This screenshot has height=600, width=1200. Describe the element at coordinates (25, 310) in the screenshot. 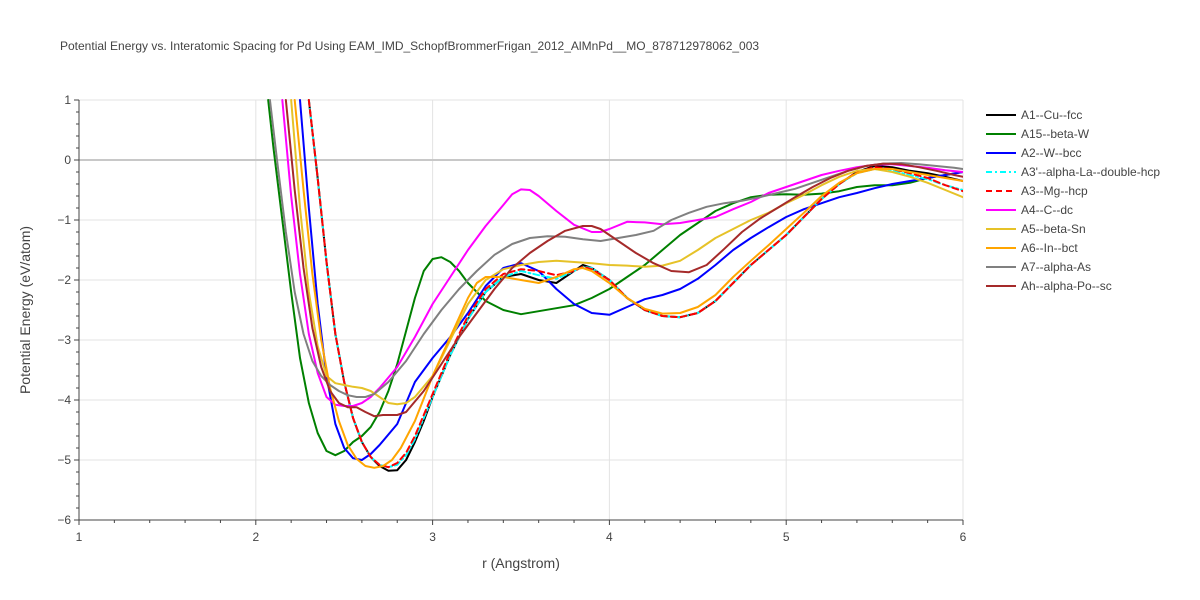

I see `y-axis-title: Potential Energy (eV/atom)` at that location.